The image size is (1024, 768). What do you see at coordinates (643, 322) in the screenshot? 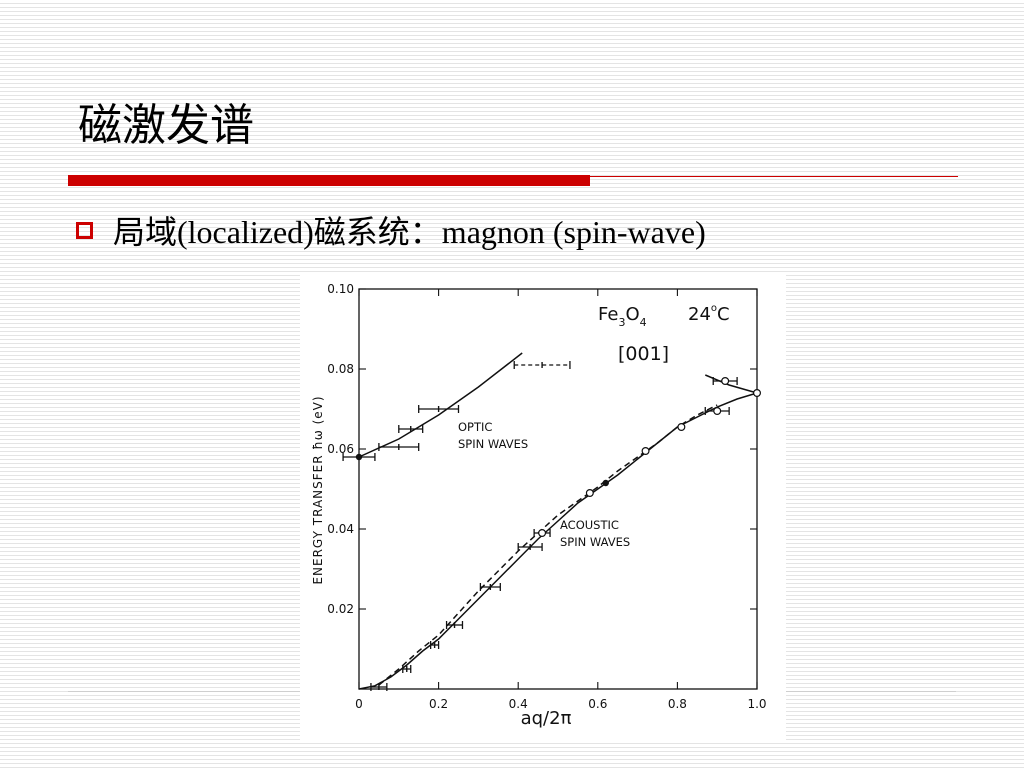
I see `material-sub-4: 4` at bounding box center [643, 322].